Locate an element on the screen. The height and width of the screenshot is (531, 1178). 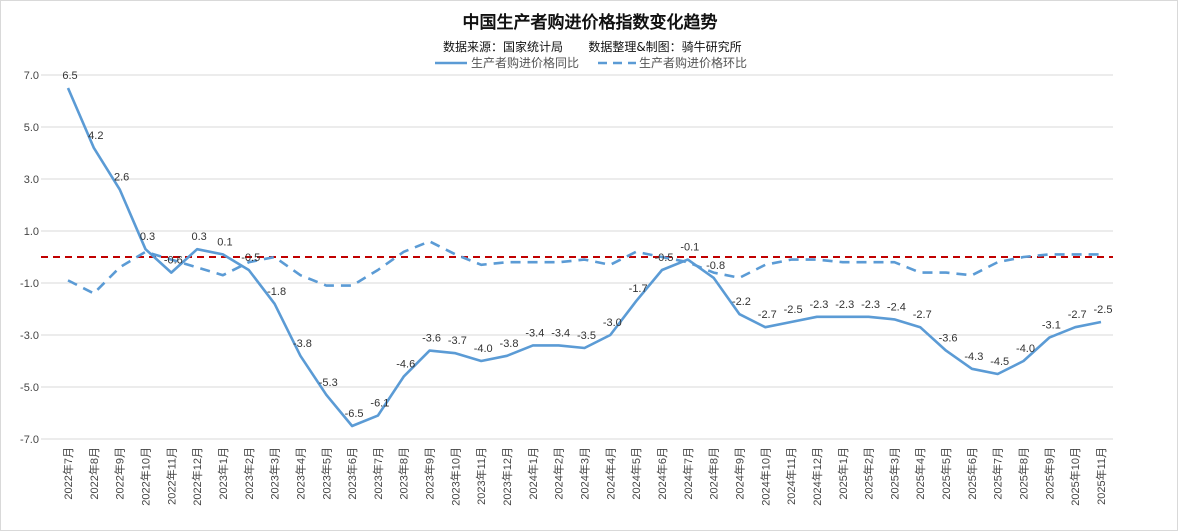
x-tick-label: 2022年8月 is located at coordinates (94, 473).